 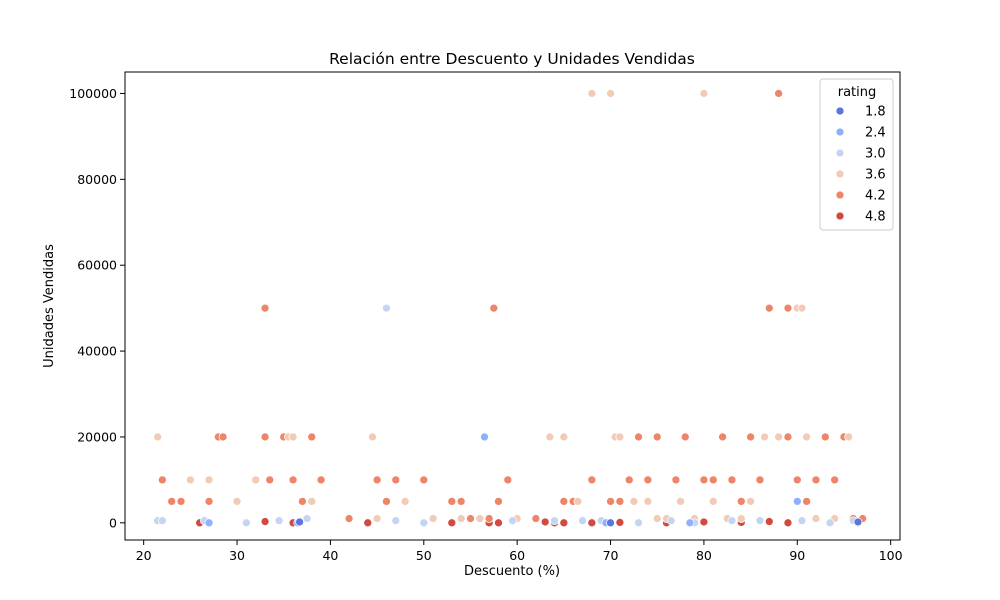 I want to click on x-tick-label: 20, so click(x=144, y=555).